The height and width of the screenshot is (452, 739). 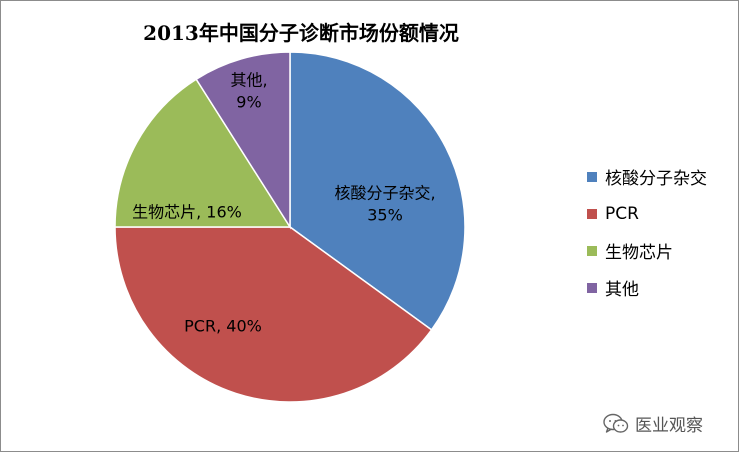 I want to click on label-biochip-line: 生物芯片, 16%, so click(x=187, y=212).